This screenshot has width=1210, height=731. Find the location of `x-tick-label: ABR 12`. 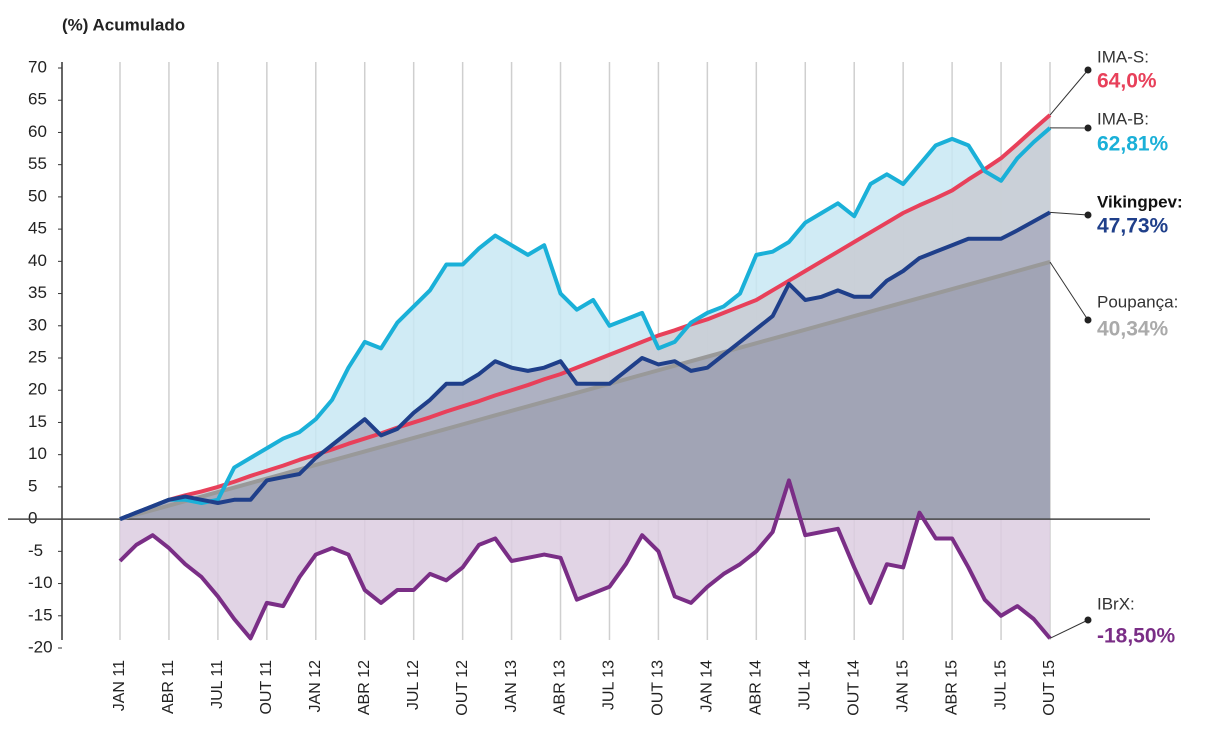

x-tick-label: ABR 12 is located at coordinates (364, 687).